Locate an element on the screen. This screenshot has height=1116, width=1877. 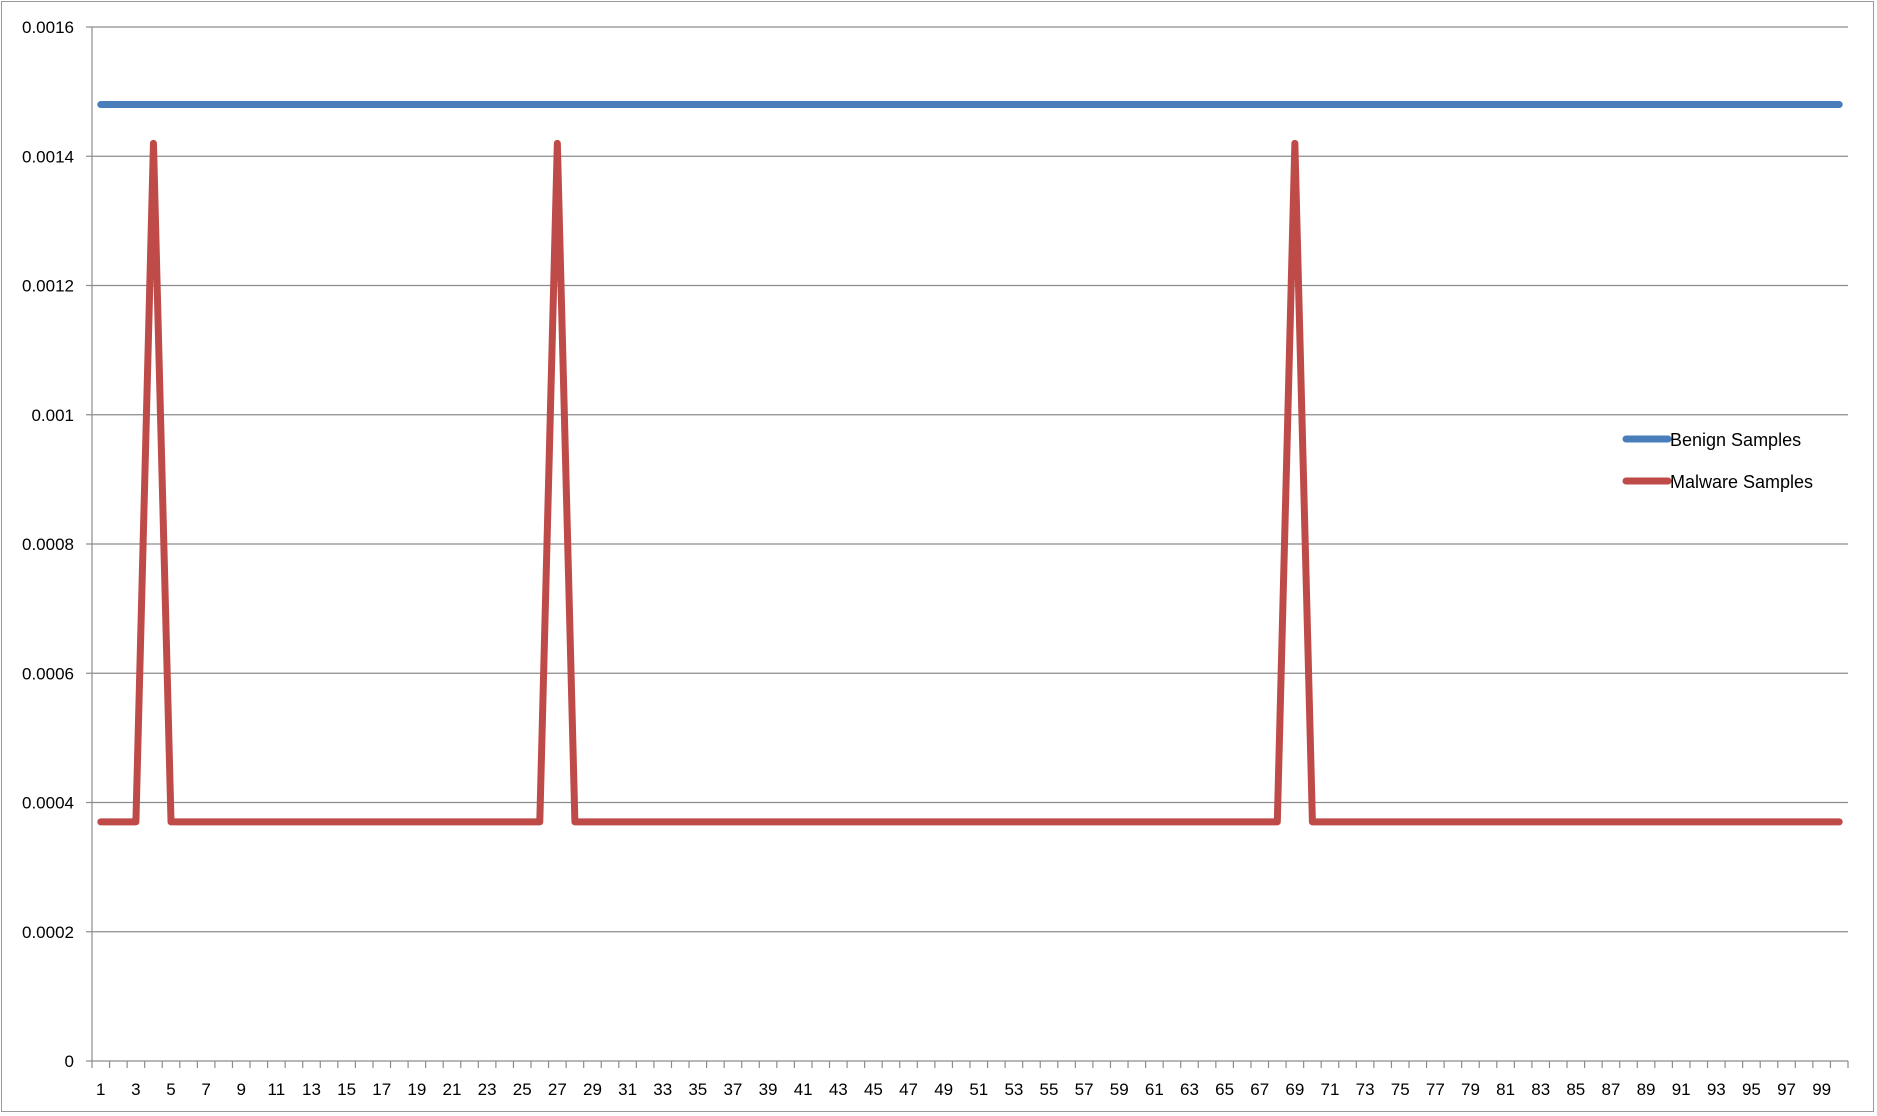
y-tick-label: 0.0006 is located at coordinates (48, 673).